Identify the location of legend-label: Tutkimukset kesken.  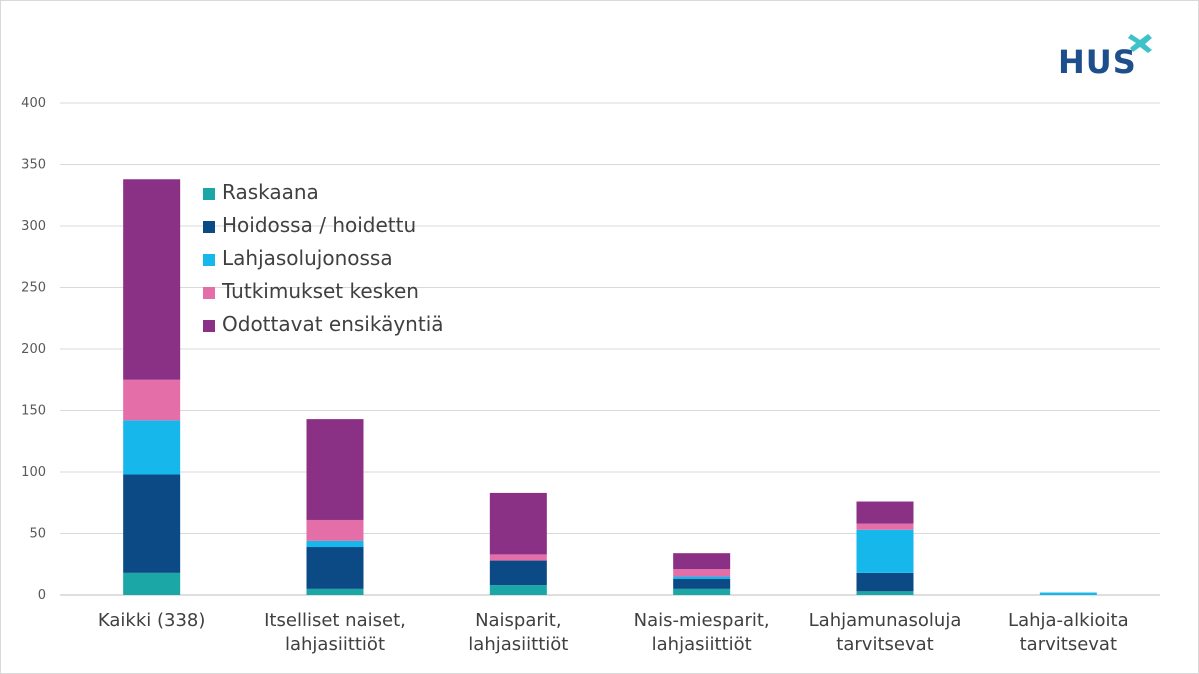
(320, 291).